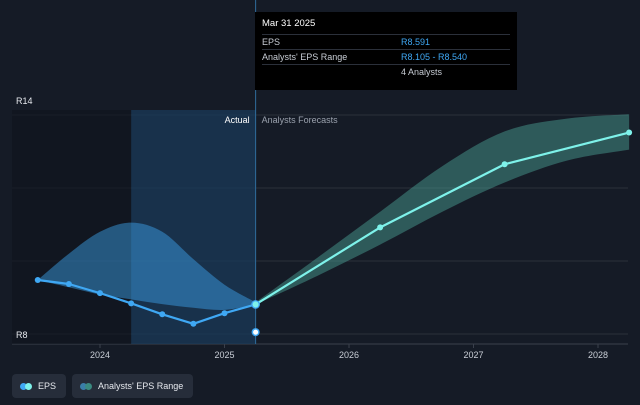 Image resolution: width=640 pixels, height=405 pixels. What do you see at coordinates (300, 120) in the screenshot?
I see `forecast-region-label: Analysts Forecasts` at bounding box center [300, 120].